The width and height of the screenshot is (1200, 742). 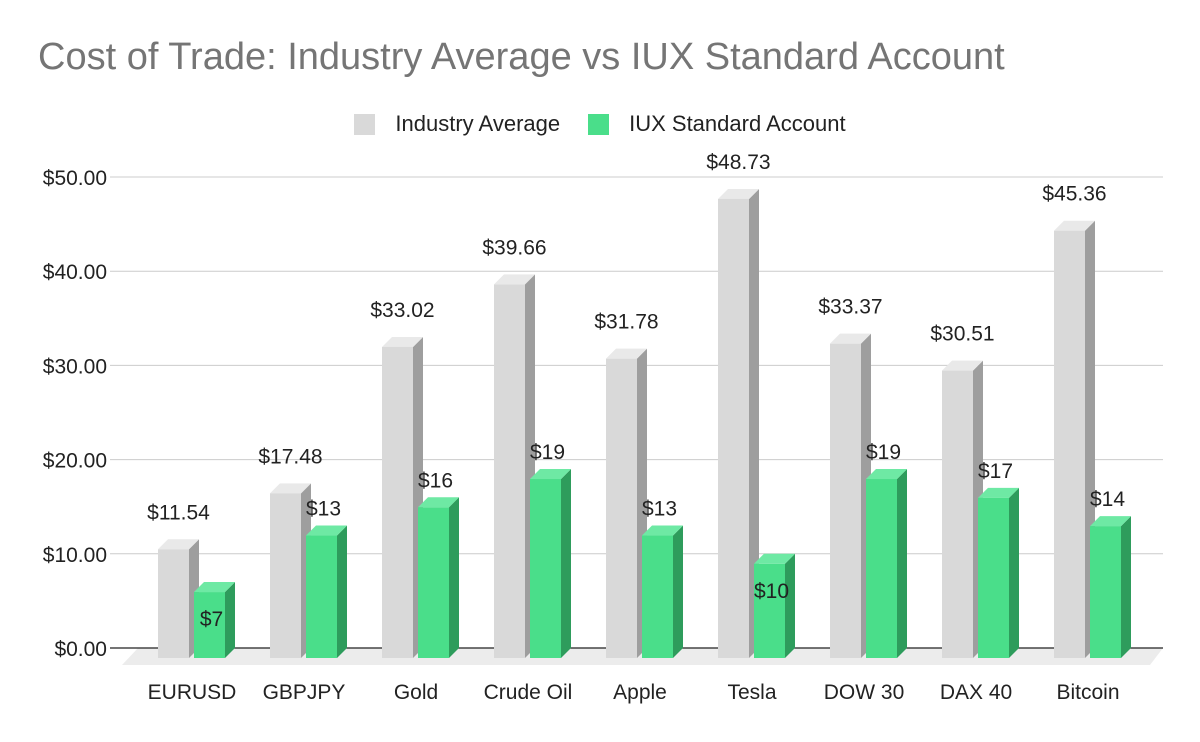 I want to click on chart-legend: Industry Average IUX Standard Account, so click(x=600, y=124).